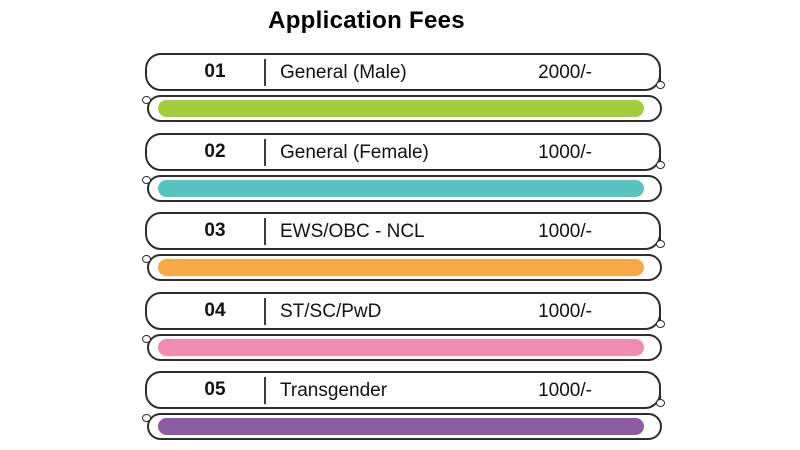 This screenshot has height=450, width=800. What do you see at coordinates (565, 72) in the screenshot?
I see `fee-amount: 2000/-` at bounding box center [565, 72].